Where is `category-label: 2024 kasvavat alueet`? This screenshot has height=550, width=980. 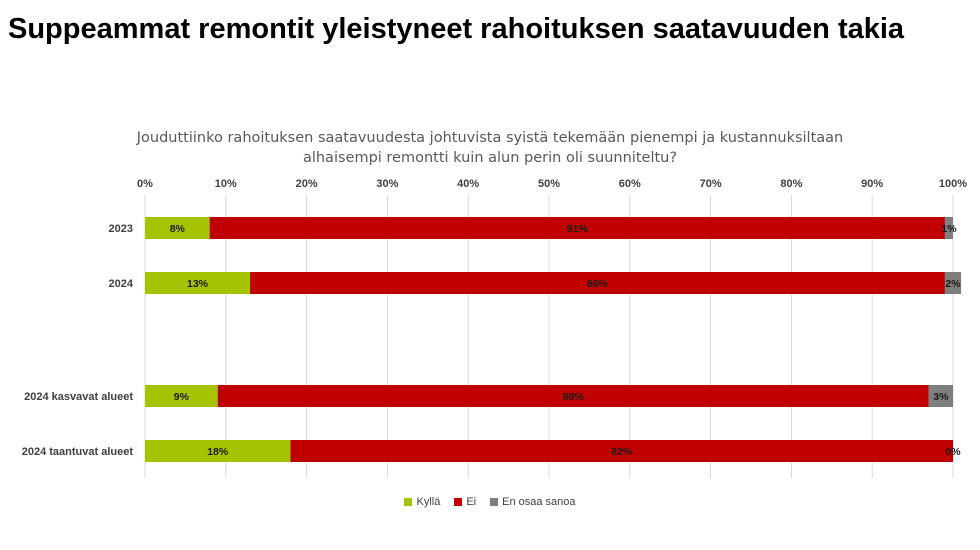
category-label: 2024 kasvavat alueet is located at coordinates (78, 397).